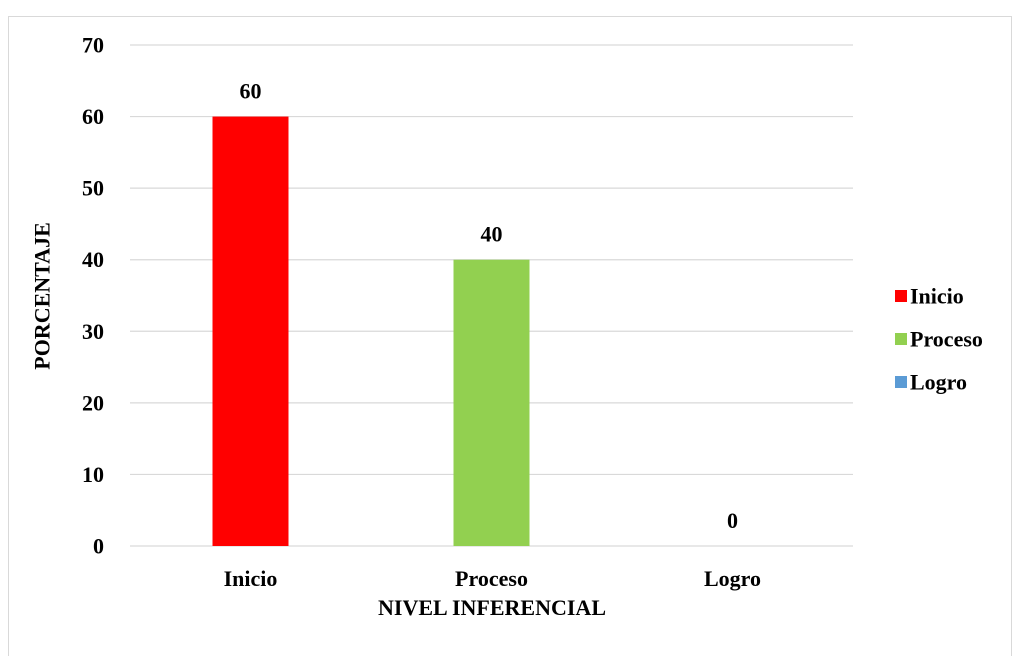  I want to click on y-tick-label: 20, so click(93, 402).